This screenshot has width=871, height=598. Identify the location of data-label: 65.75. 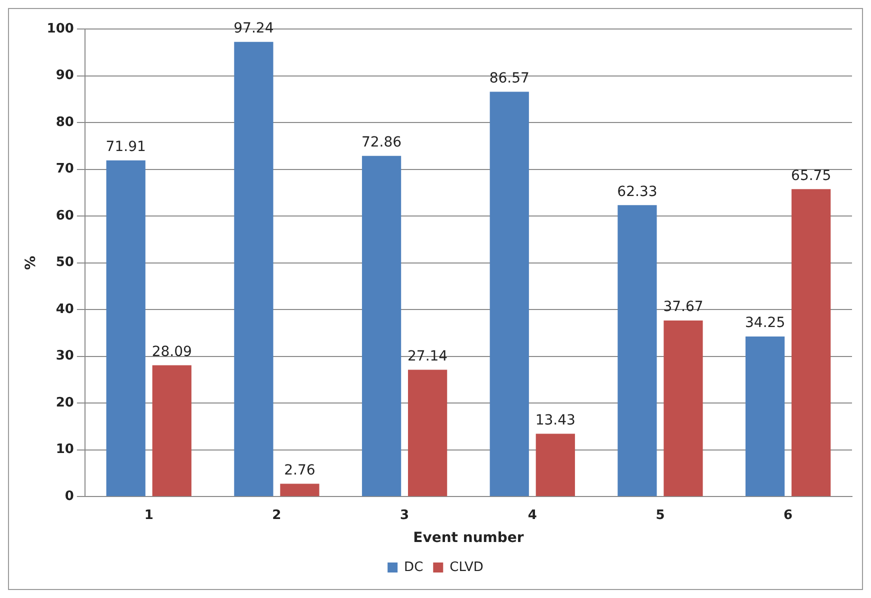
(811, 176).